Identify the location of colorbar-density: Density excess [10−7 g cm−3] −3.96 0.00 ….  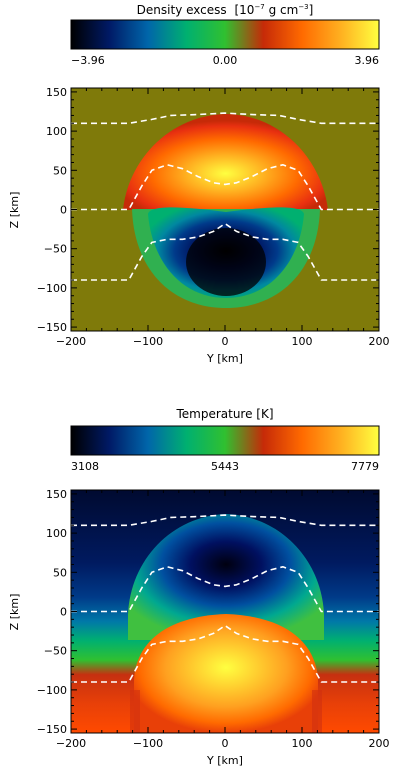
(225, 35).